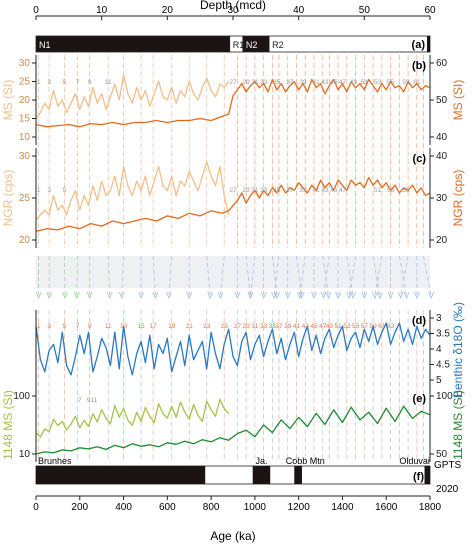 Image resolution: width=474 pixels, height=552 pixels. What do you see at coordinates (458, 100) in the screenshot?
I see `panel-b-right-label: MS (SI)` at bounding box center [458, 100].